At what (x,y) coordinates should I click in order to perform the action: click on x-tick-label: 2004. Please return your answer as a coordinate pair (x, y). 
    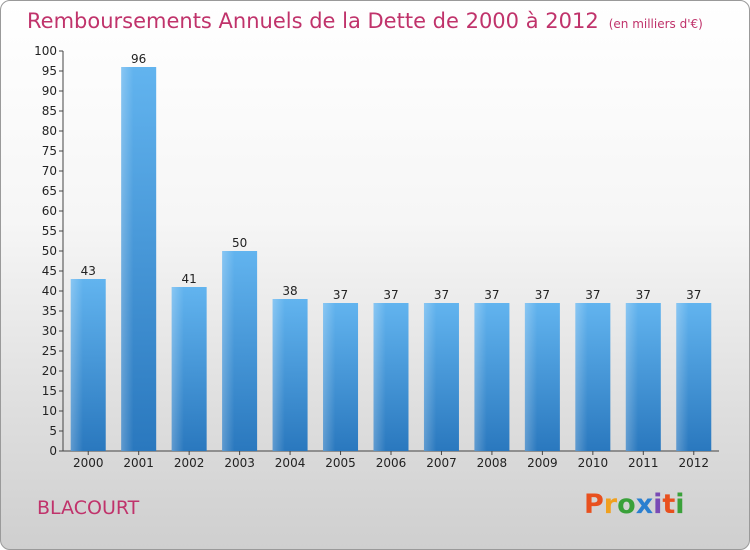
    Looking at the image, I should click on (290, 463).